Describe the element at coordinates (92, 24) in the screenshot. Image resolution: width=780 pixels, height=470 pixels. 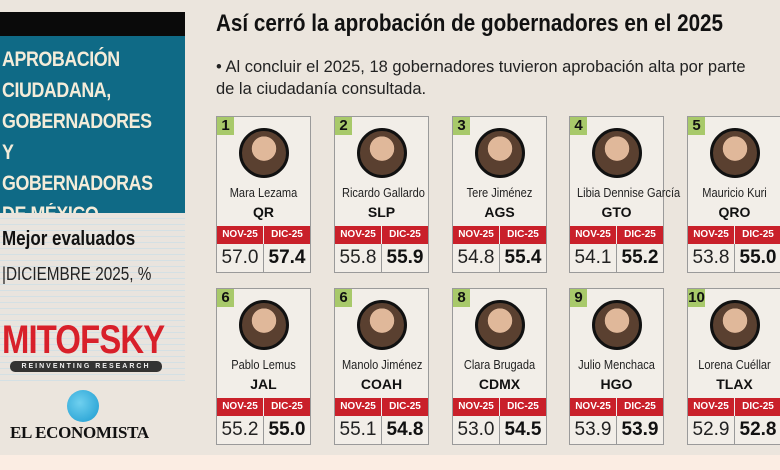
I see `black-bar` at that location.